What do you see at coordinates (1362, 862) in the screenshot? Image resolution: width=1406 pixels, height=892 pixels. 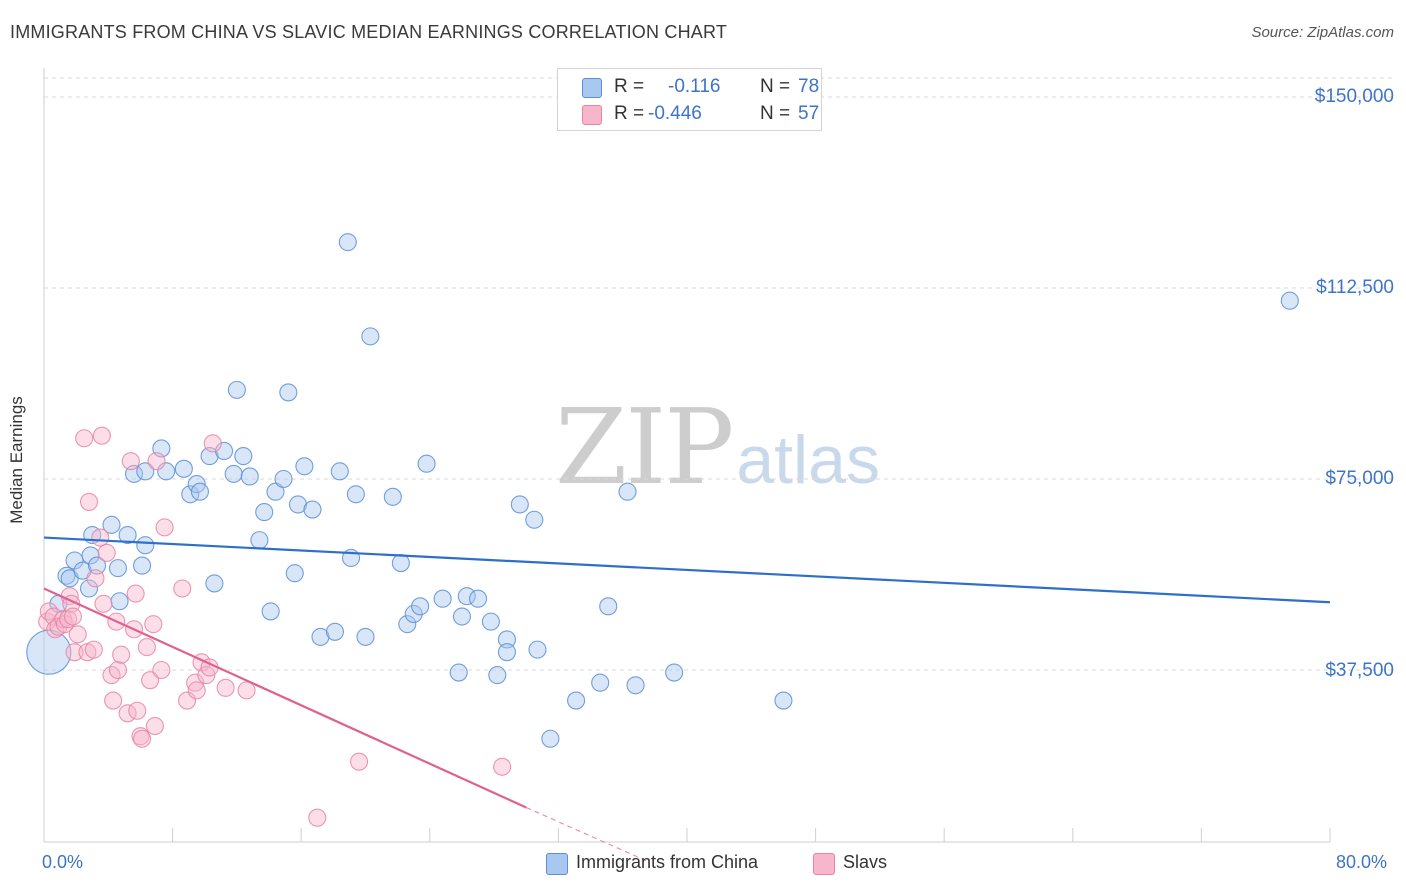 I see `x-tick-max: 80.0%` at bounding box center [1362, 862].